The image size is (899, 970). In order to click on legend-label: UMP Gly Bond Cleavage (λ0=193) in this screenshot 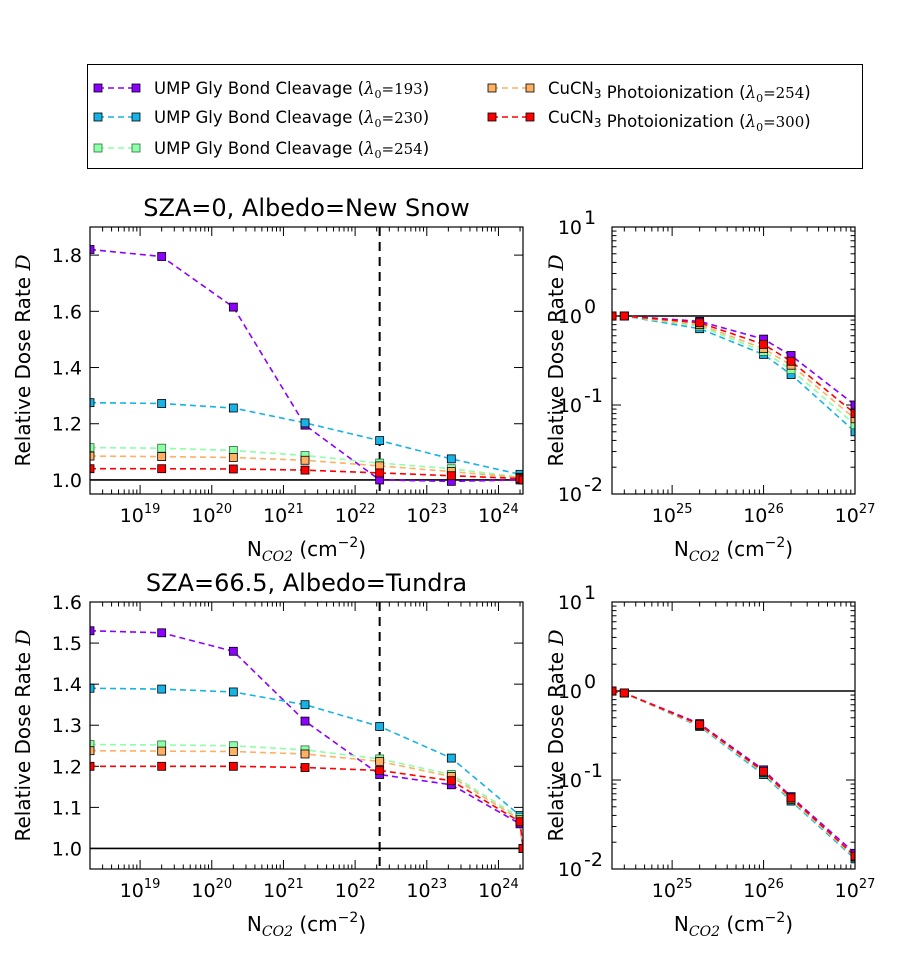, I will do `click(291, 90)`.